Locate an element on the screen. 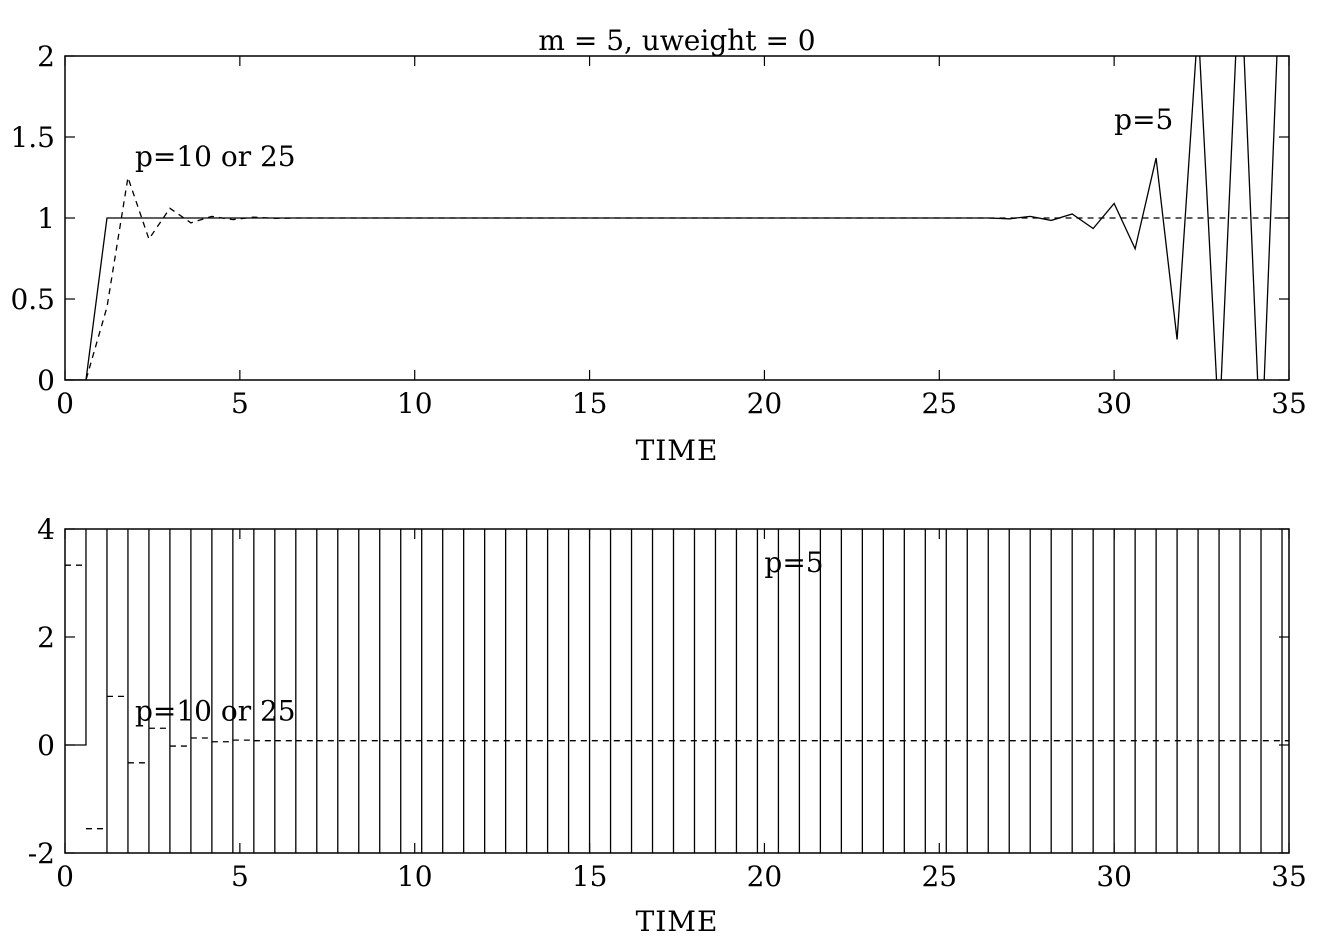 This screenshot has height=949, width=1322. chart-title: m = 5, uweight = 0 is located at coordinates (676, 40).